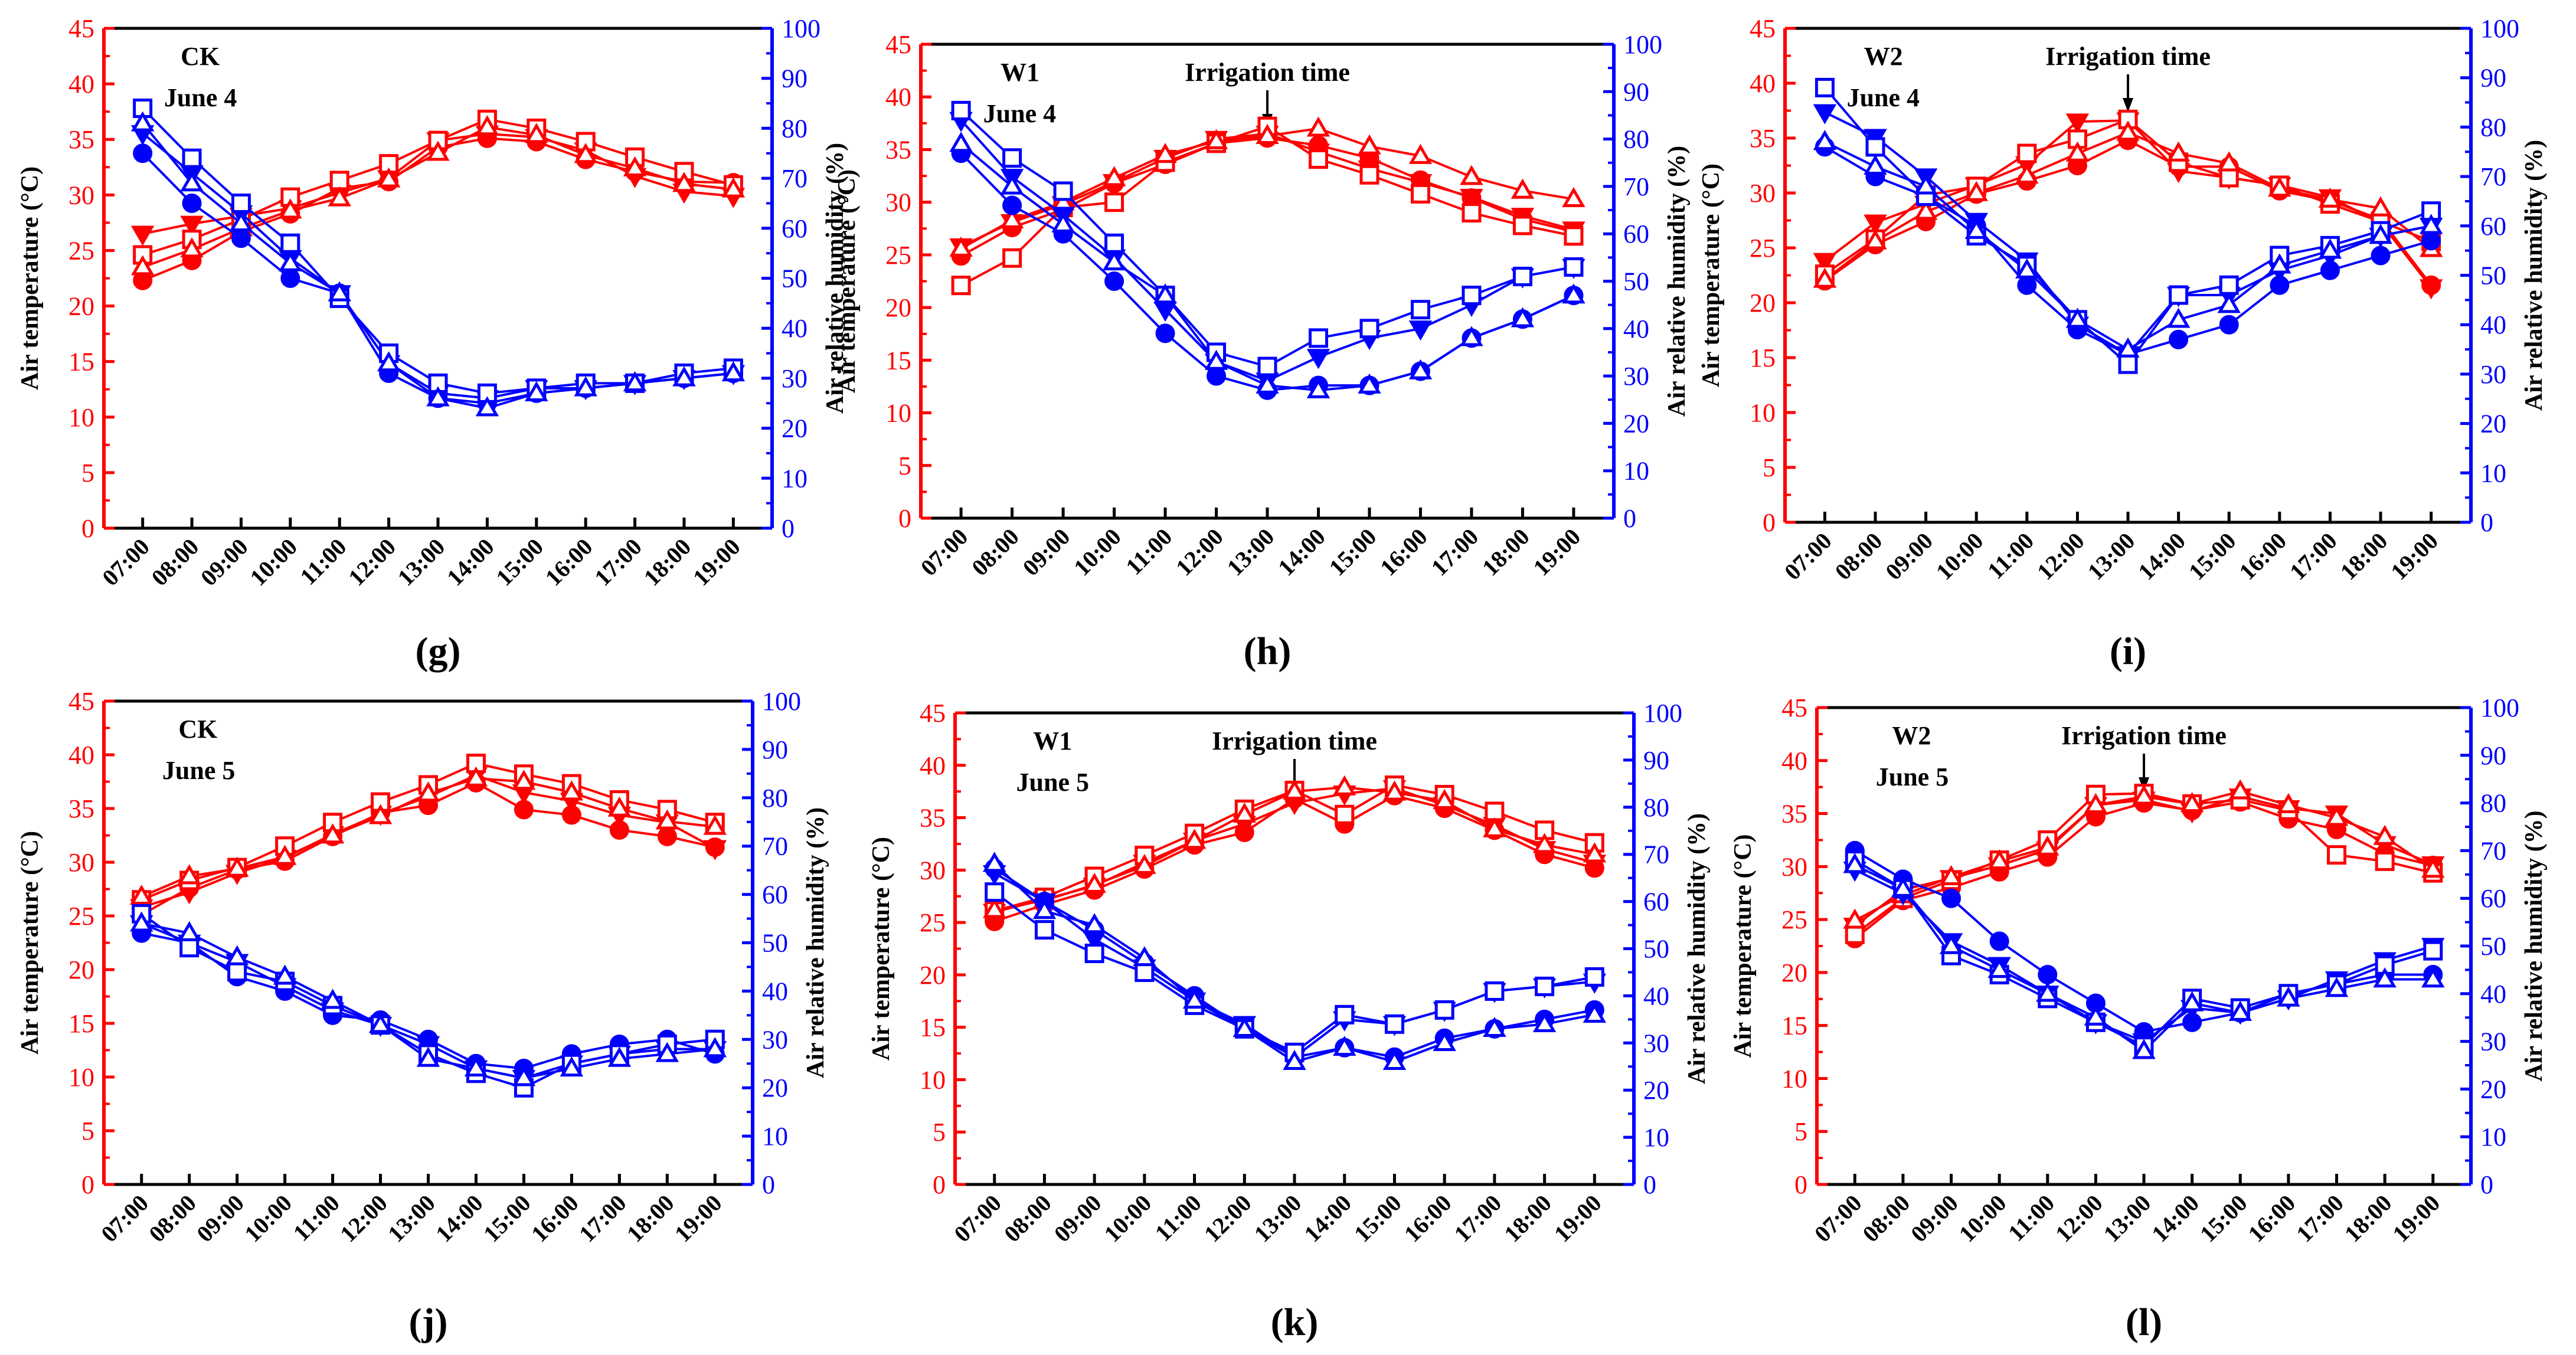  What do you see at coordinates (939, 1132) in the screenshot?
I see `left-tick-label: 5` at bounding box center [939, 1132].